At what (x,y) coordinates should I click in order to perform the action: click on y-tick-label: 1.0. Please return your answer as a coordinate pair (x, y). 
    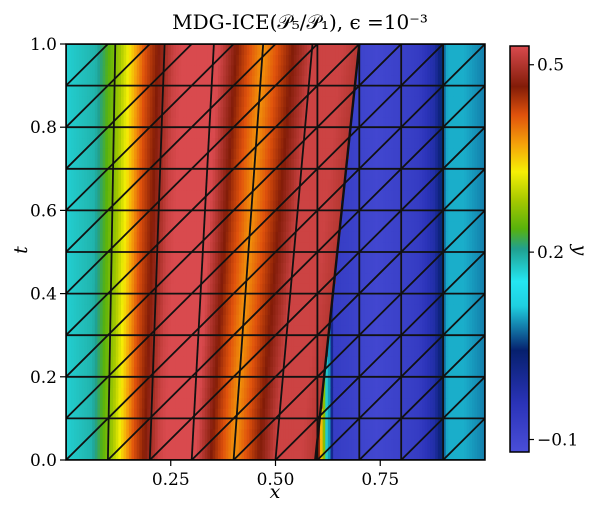
    Looking at the image, I should click on (43, 45).